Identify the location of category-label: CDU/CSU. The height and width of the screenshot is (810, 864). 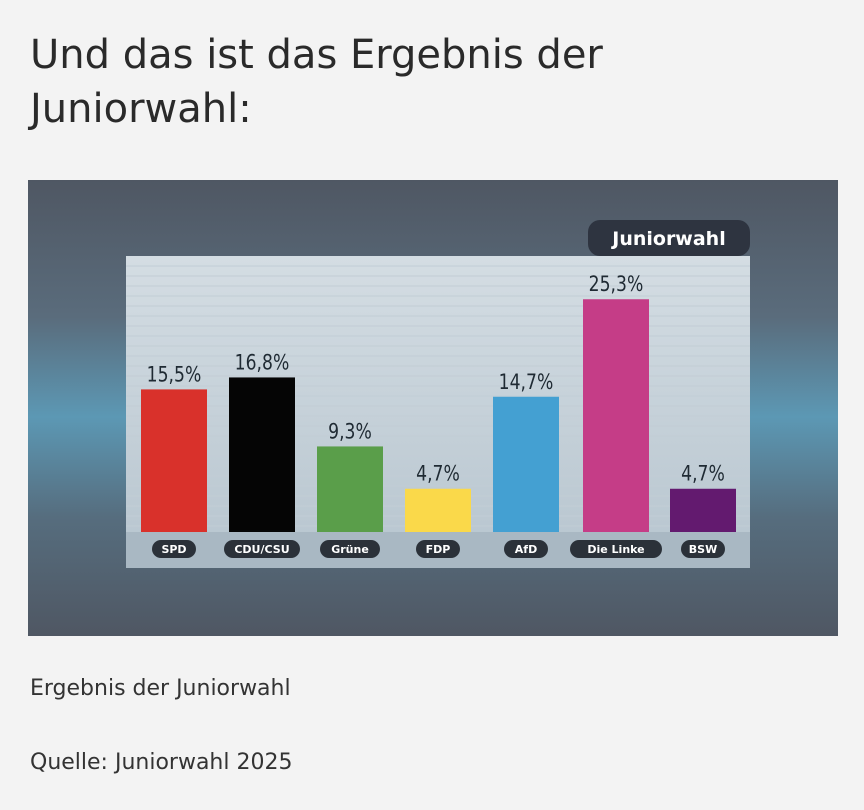
(261, 549).